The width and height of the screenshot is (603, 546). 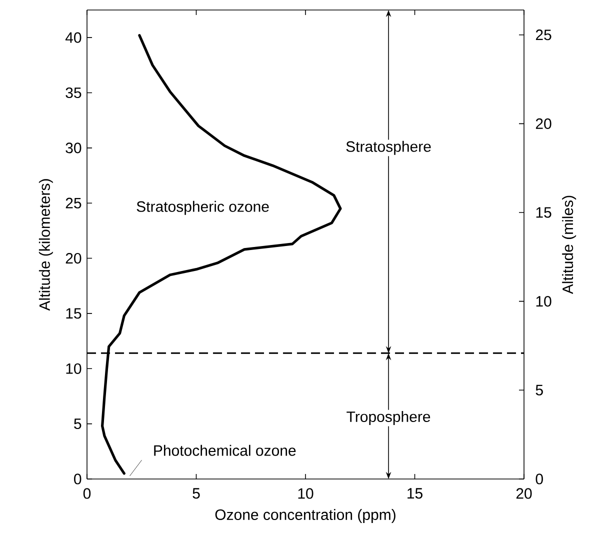 I want to click on y2-tick-label: 0, so click(x=539, y=479).